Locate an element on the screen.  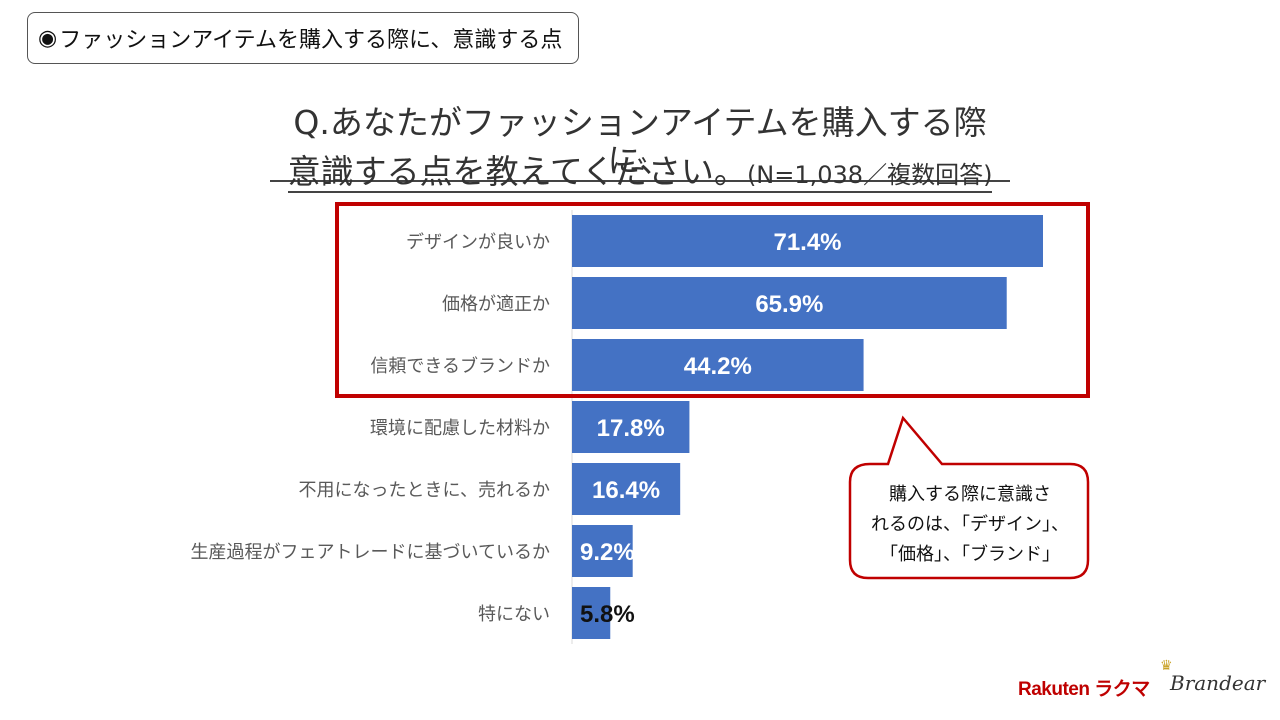
value-label: 44.2% is located at coordinates (718, 366).